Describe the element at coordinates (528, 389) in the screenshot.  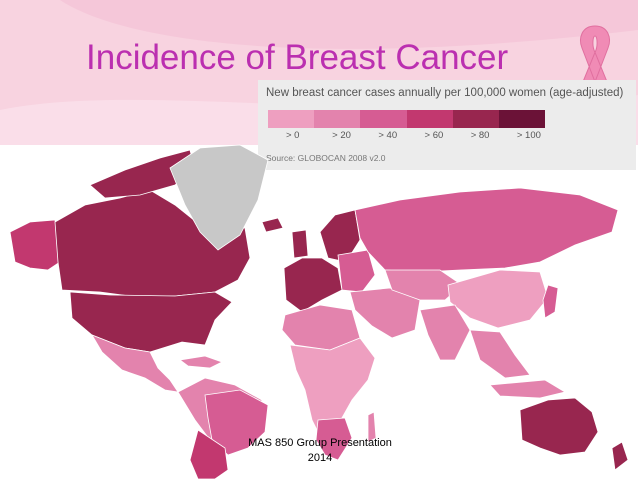
I see `region-indonesia` at that location.